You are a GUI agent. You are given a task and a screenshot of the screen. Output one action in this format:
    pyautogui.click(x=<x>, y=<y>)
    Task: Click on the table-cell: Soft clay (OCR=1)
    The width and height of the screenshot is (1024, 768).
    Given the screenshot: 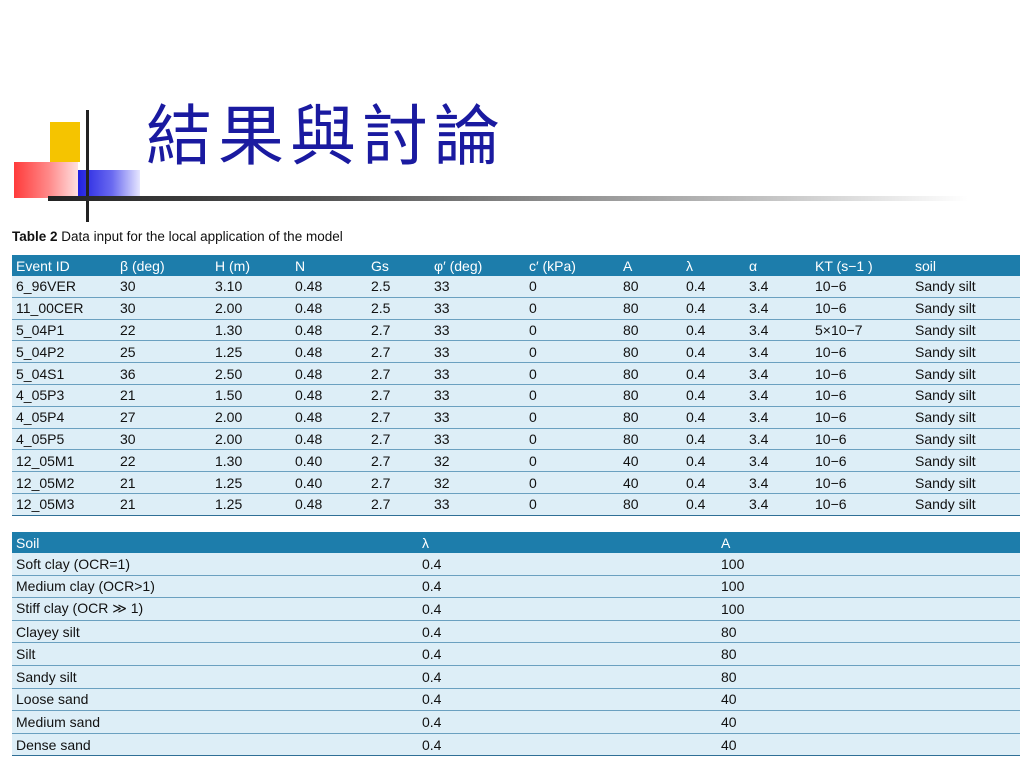 What is the action you would take?
    pyautogui.click(x=215, y=564)
    